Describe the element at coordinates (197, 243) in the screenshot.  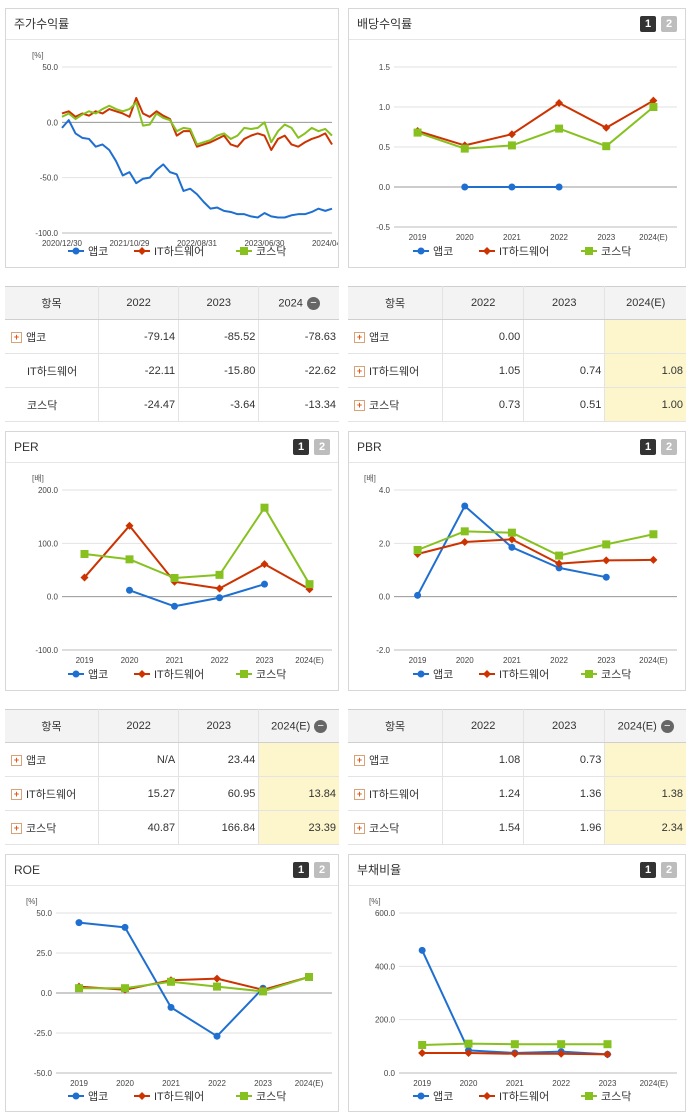
I see `x-tick-label: 2022/08/31` at that location.